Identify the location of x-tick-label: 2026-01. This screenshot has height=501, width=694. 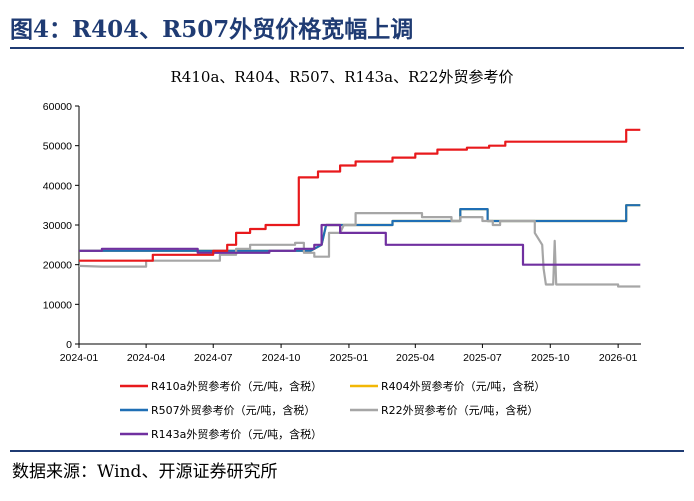
(618, 358).